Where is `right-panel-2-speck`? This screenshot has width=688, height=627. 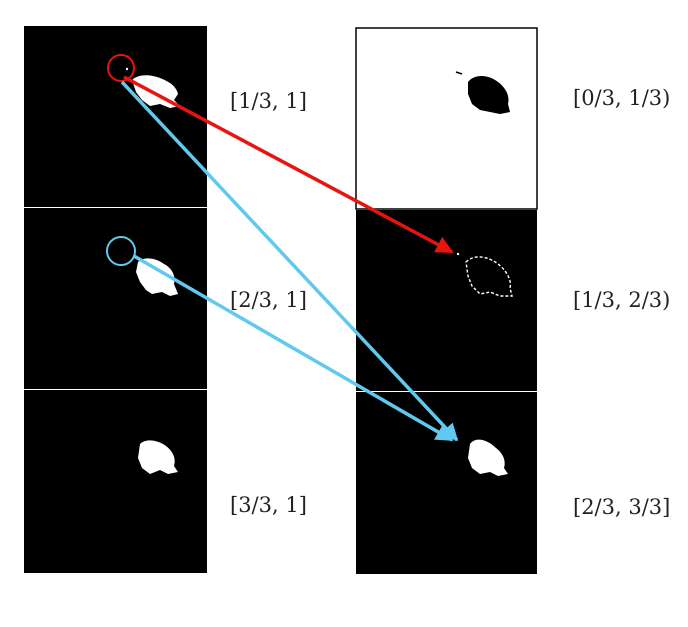 right-panel-2-speck is located at coordinates (458, 254).